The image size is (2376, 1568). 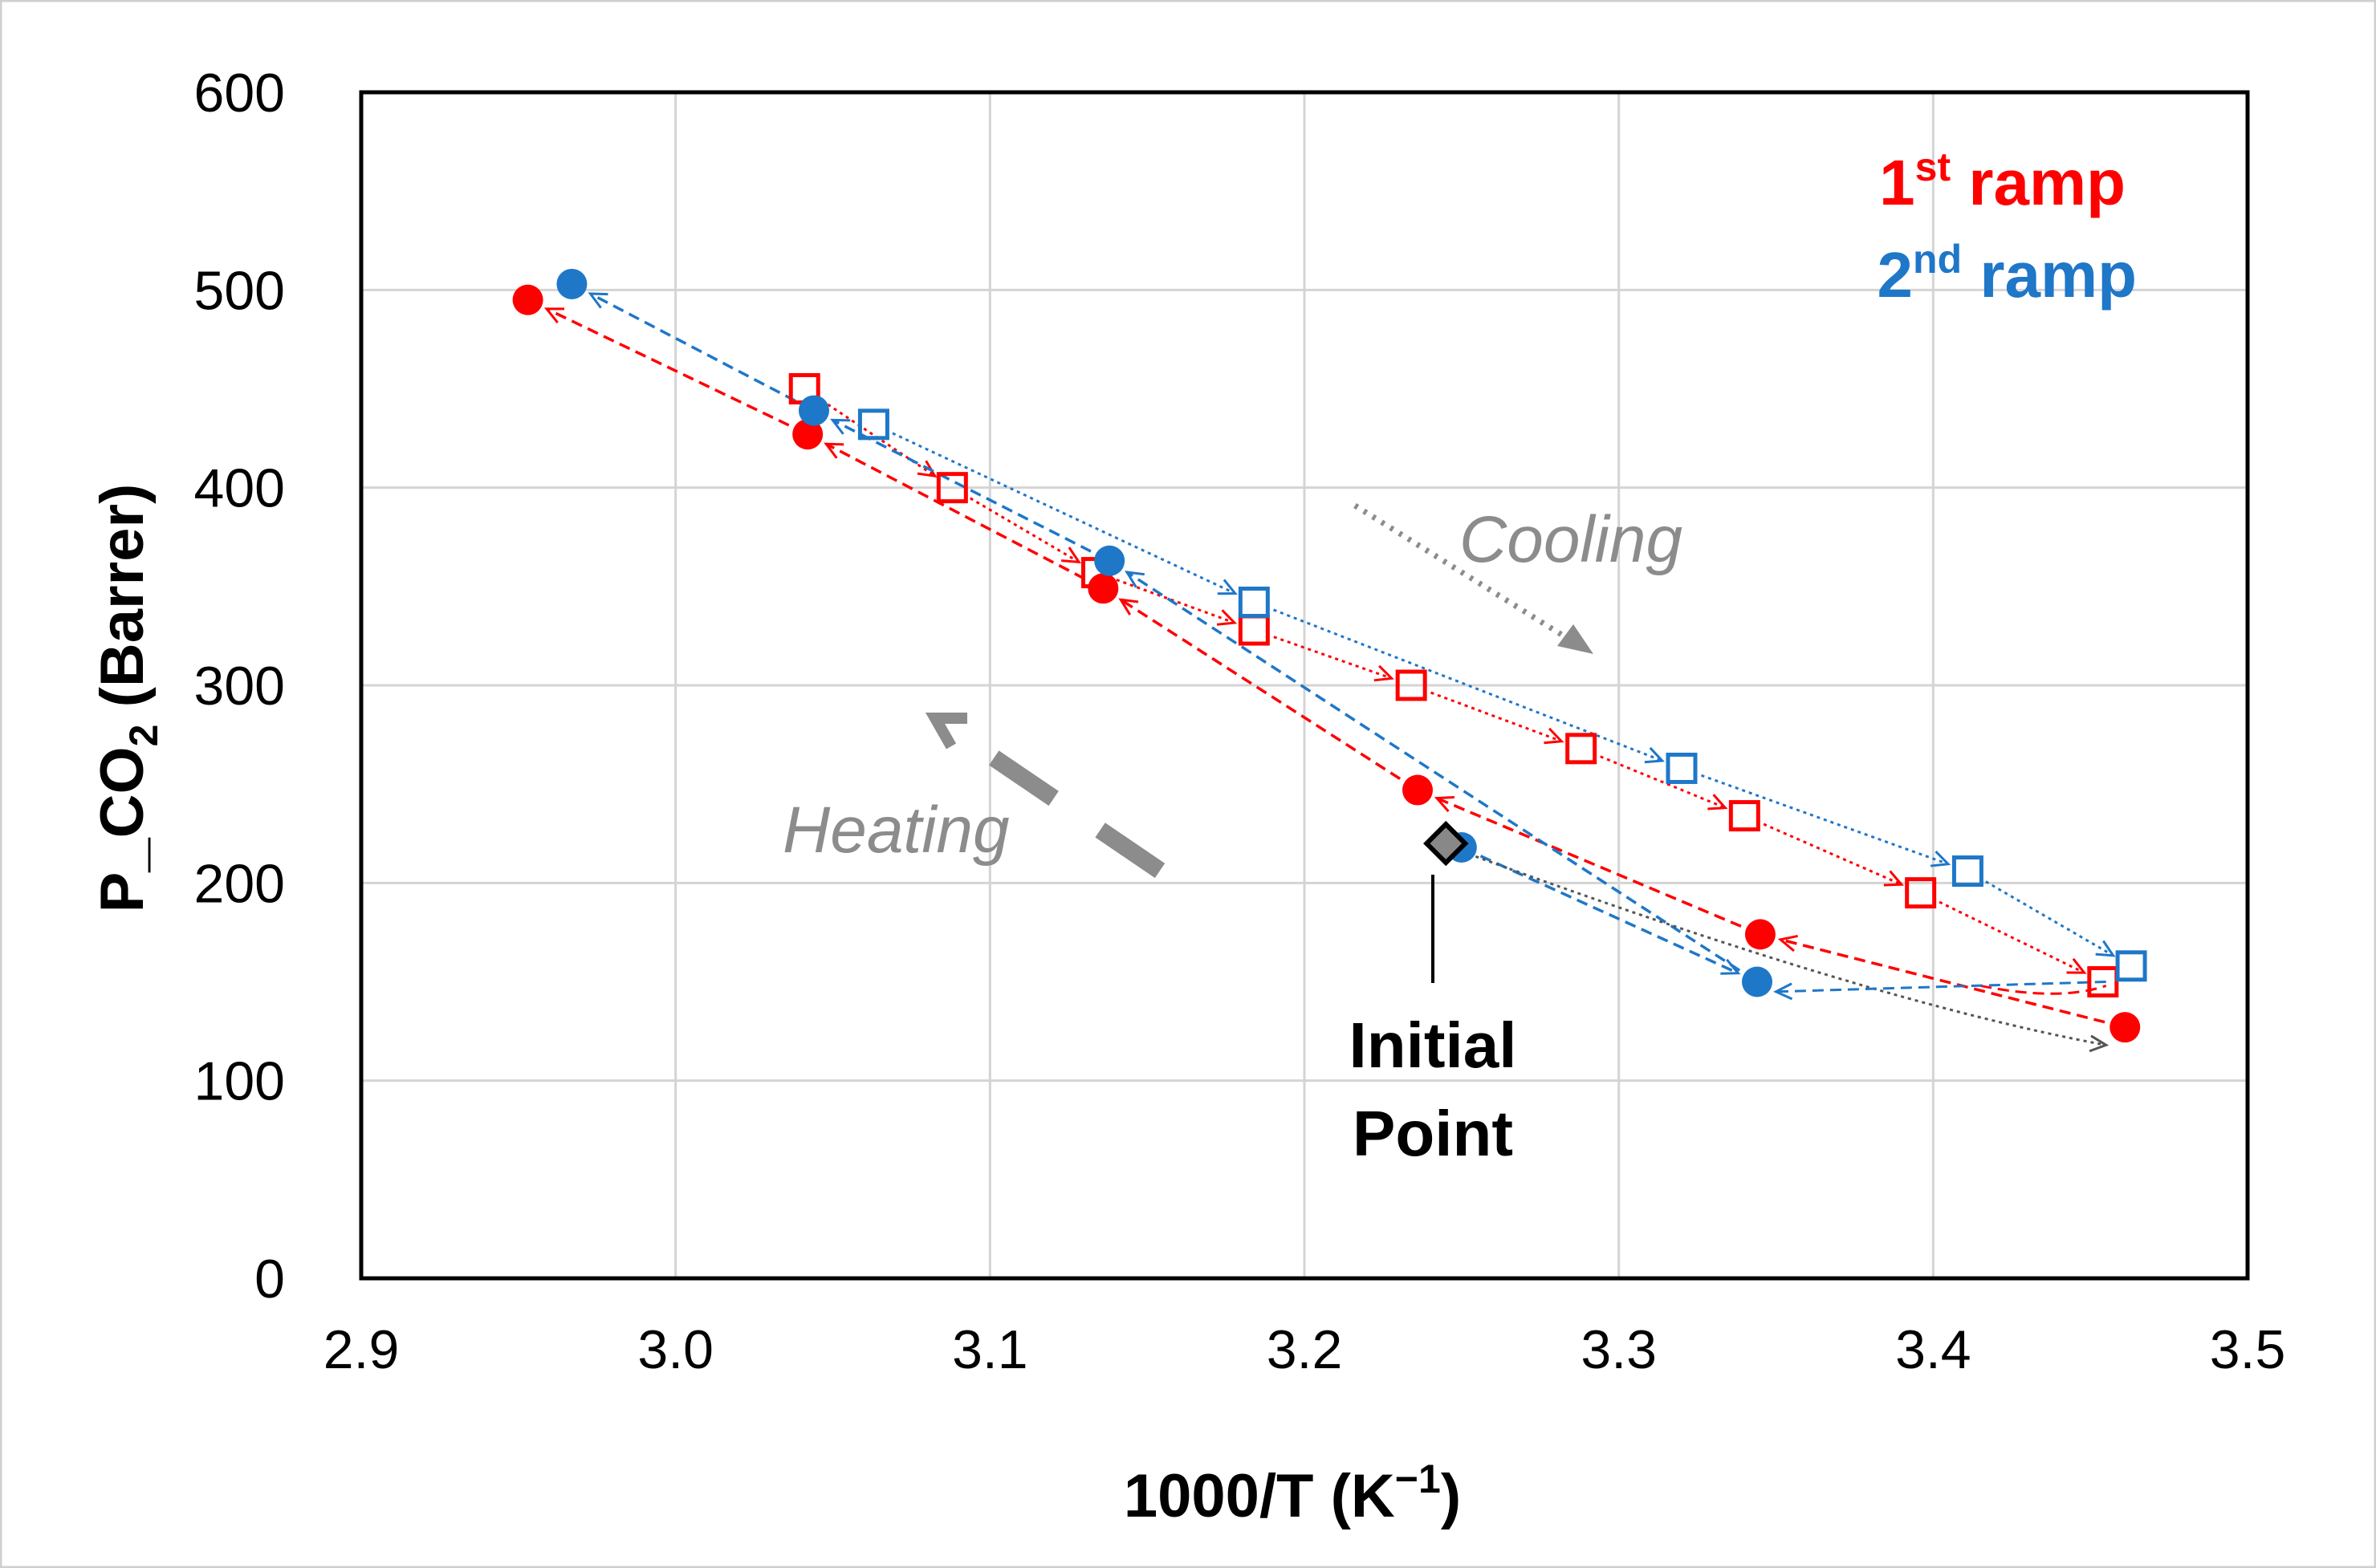 What do you see at coordinates (240, 686) in the screenshot?
I see `y-tick-label: 300` at bounding box center [240, 686].